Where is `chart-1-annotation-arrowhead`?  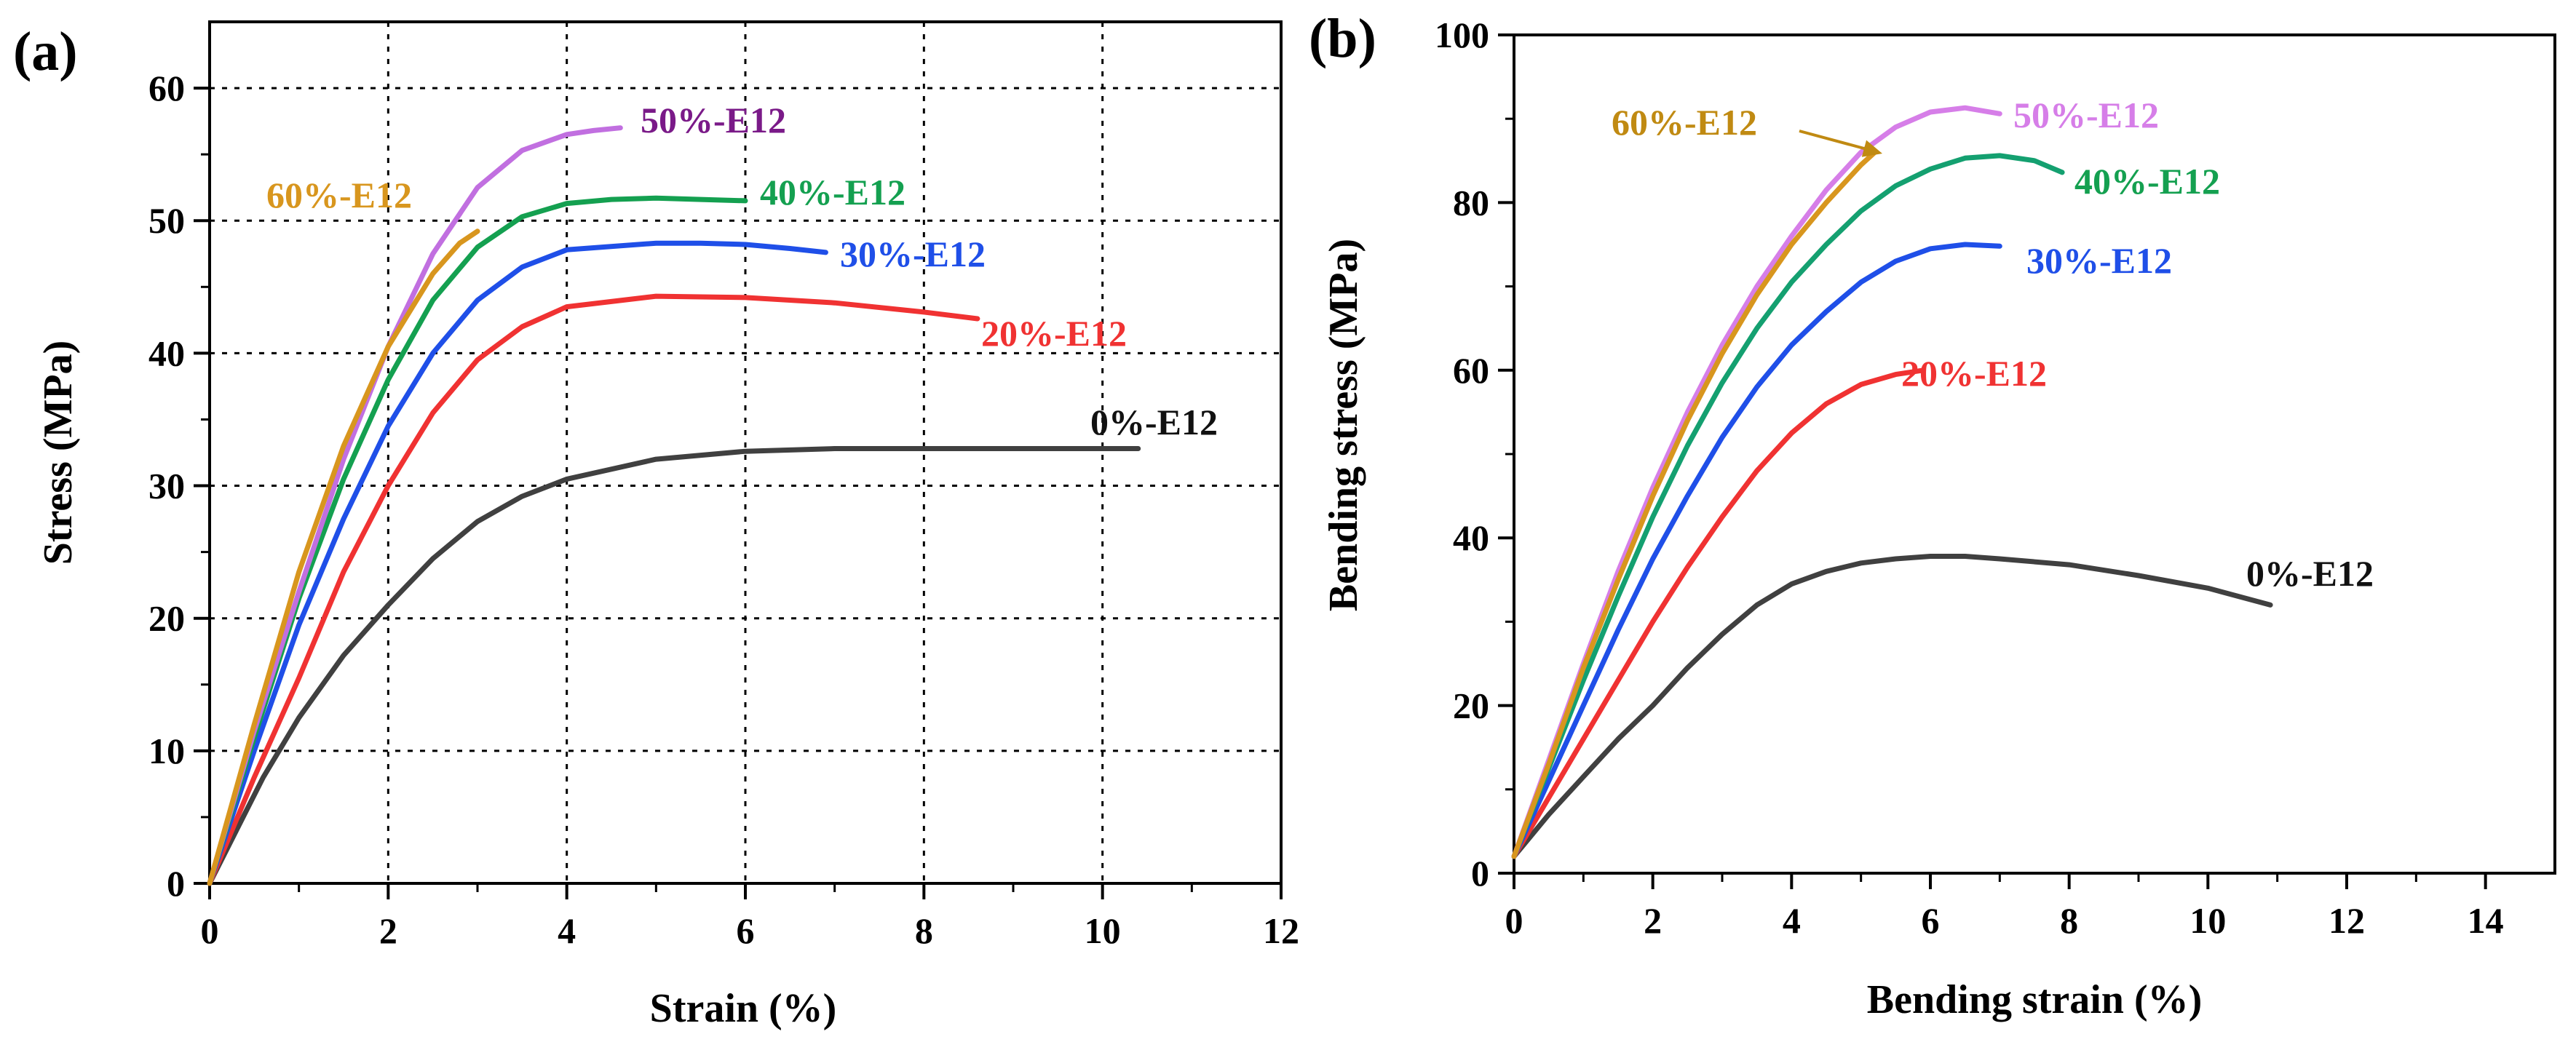 chart-1-annotation-arrowhead is located at coordinates (1871, 148).